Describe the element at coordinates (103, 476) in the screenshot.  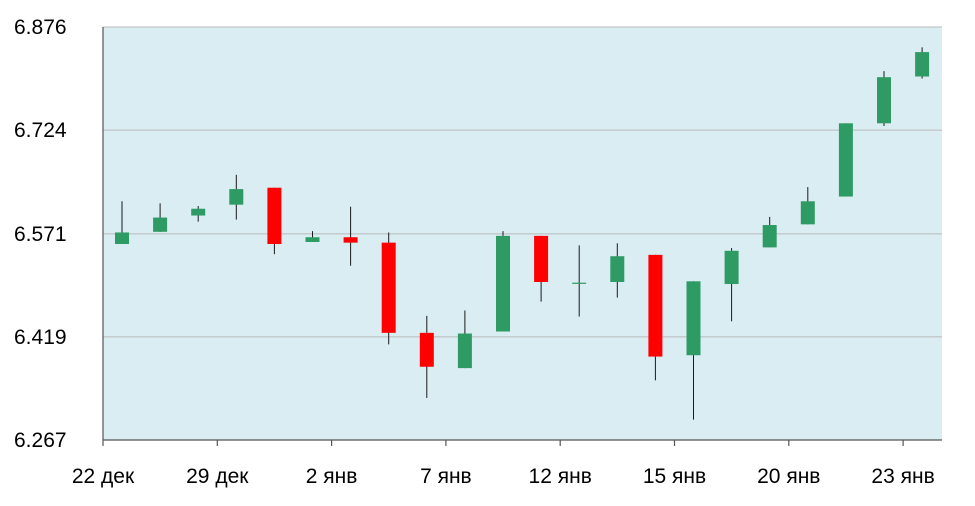
I see `x-tick-label: 22 дек` at that location.